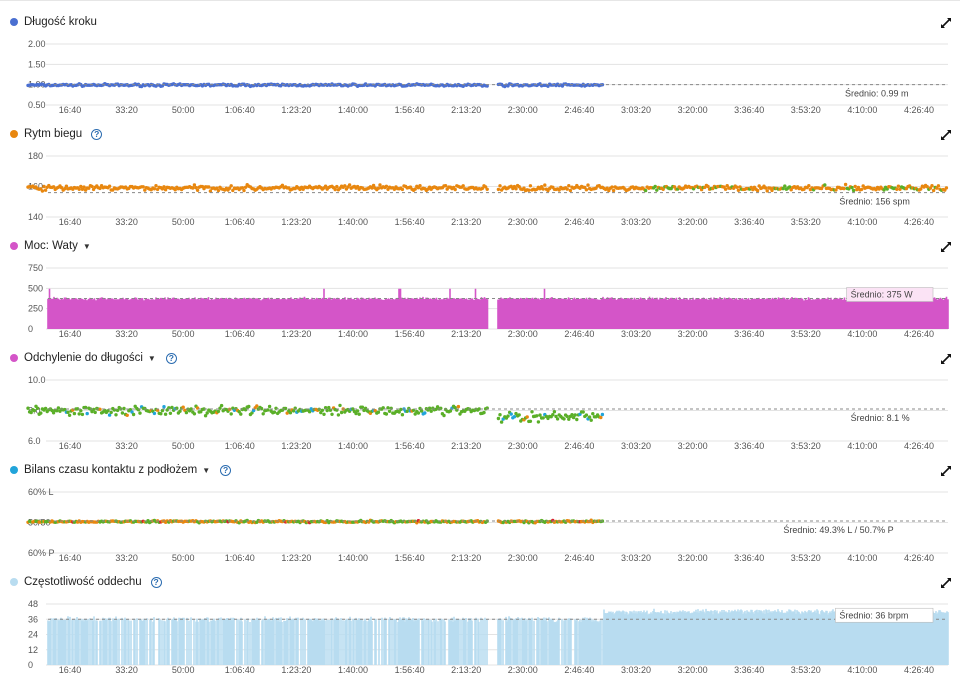 Image resolution: width=960 pixels, height=685 pixels. Describe the element at coordinates (636, 446) in the screenshot. I see `x-tick-label: 3:03:20` at that location.